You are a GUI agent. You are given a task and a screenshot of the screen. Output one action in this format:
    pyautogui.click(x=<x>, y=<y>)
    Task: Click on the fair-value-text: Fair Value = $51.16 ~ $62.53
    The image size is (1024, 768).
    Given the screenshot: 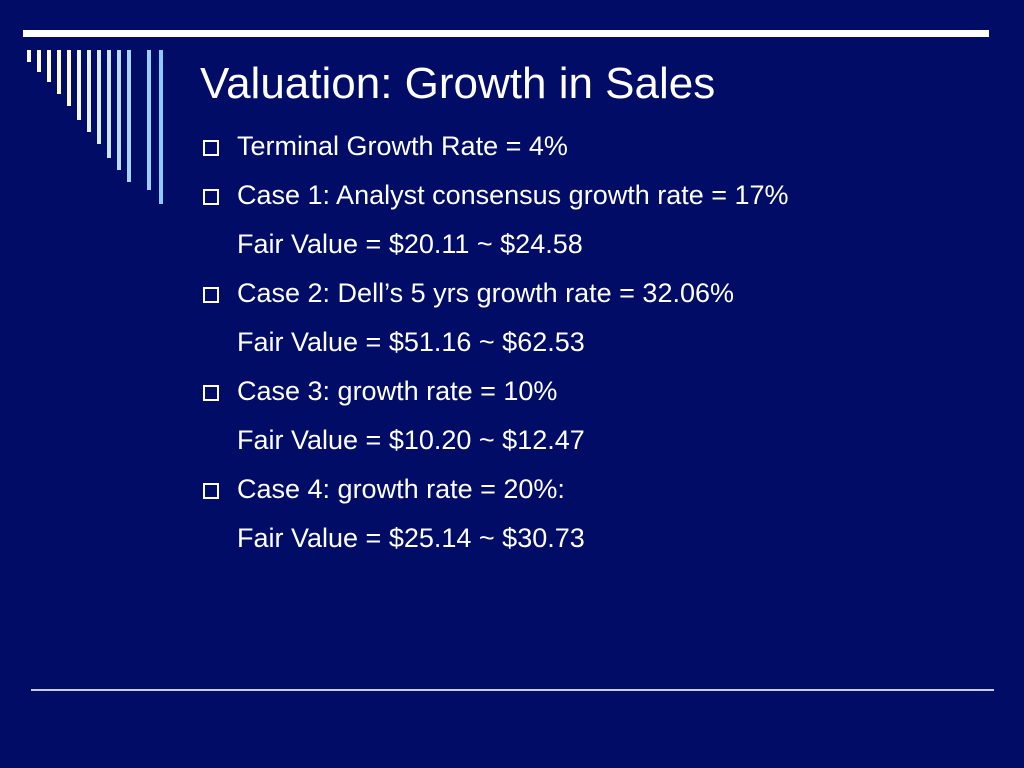 What is the action you would take?
    pyautogui.click(x=411, y=342)
    